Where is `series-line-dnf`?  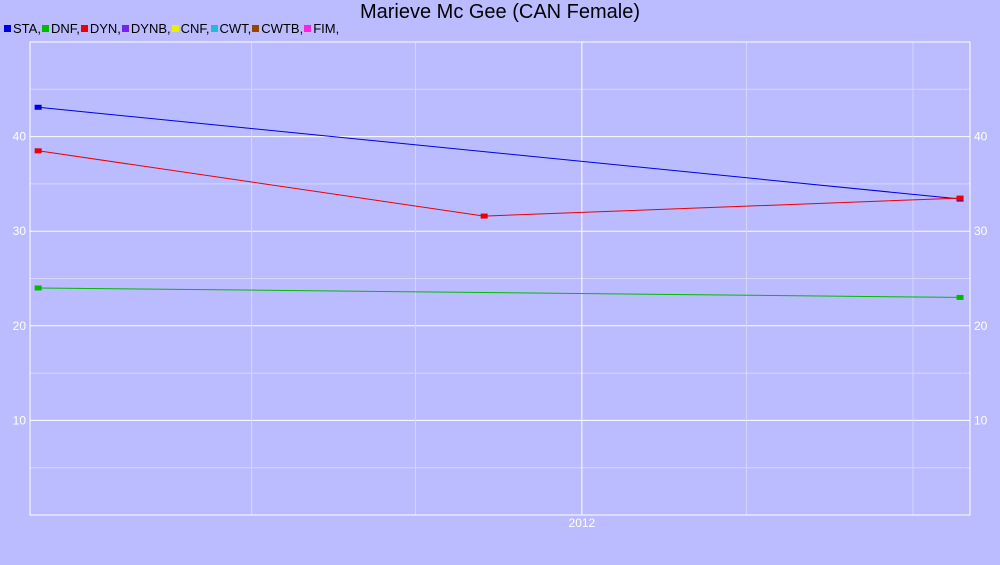 series-line-dnf is located at coordinates (499, 292).